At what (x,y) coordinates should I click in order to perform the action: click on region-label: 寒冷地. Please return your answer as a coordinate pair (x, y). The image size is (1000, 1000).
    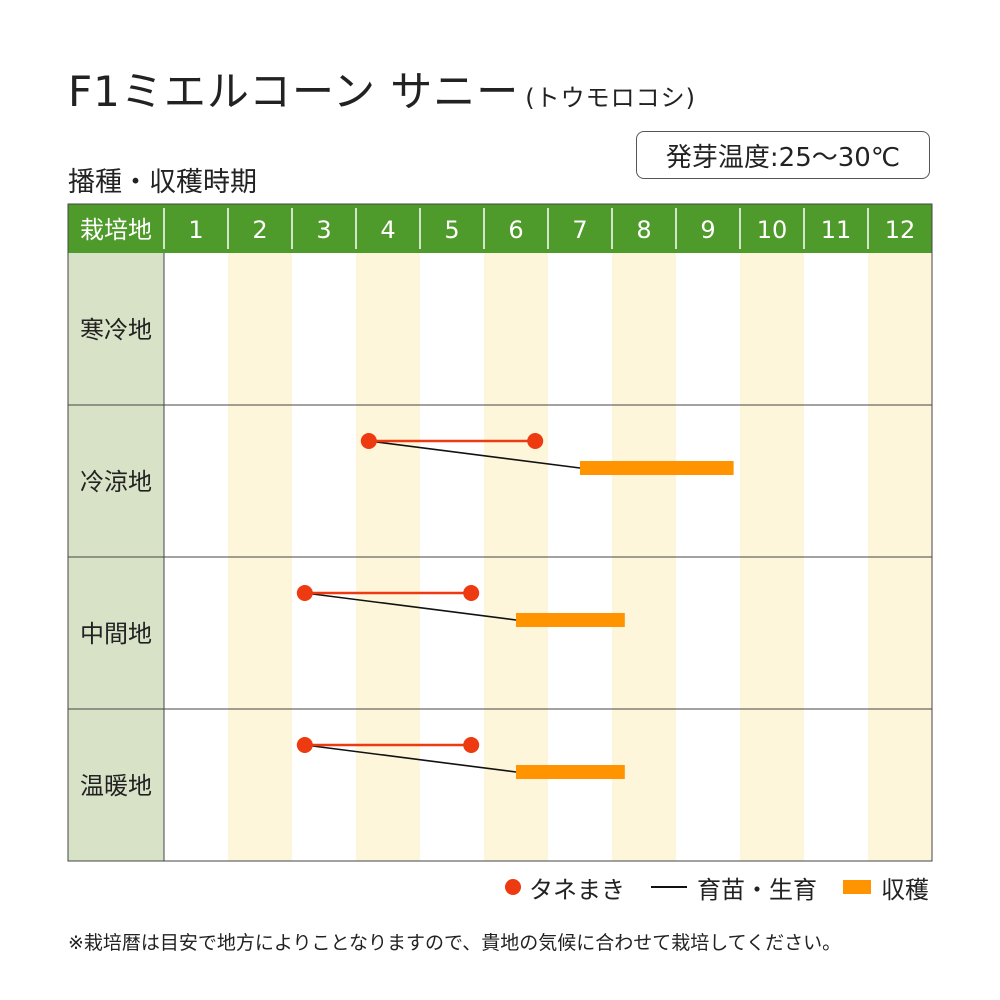
    Looking at the image, I should click on (116, 330).